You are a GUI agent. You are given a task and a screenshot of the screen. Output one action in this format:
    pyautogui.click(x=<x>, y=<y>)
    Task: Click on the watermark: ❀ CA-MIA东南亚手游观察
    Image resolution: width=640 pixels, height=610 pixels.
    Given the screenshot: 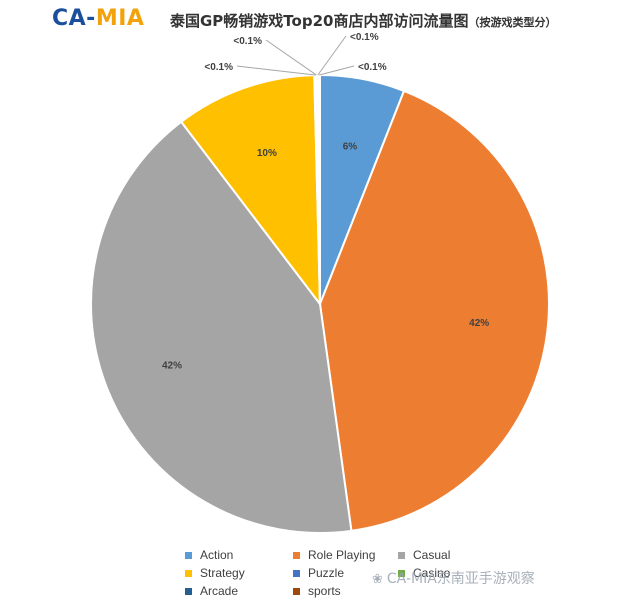 What is the action you would take?
    pyautogui.click(x=453, y=578)
    